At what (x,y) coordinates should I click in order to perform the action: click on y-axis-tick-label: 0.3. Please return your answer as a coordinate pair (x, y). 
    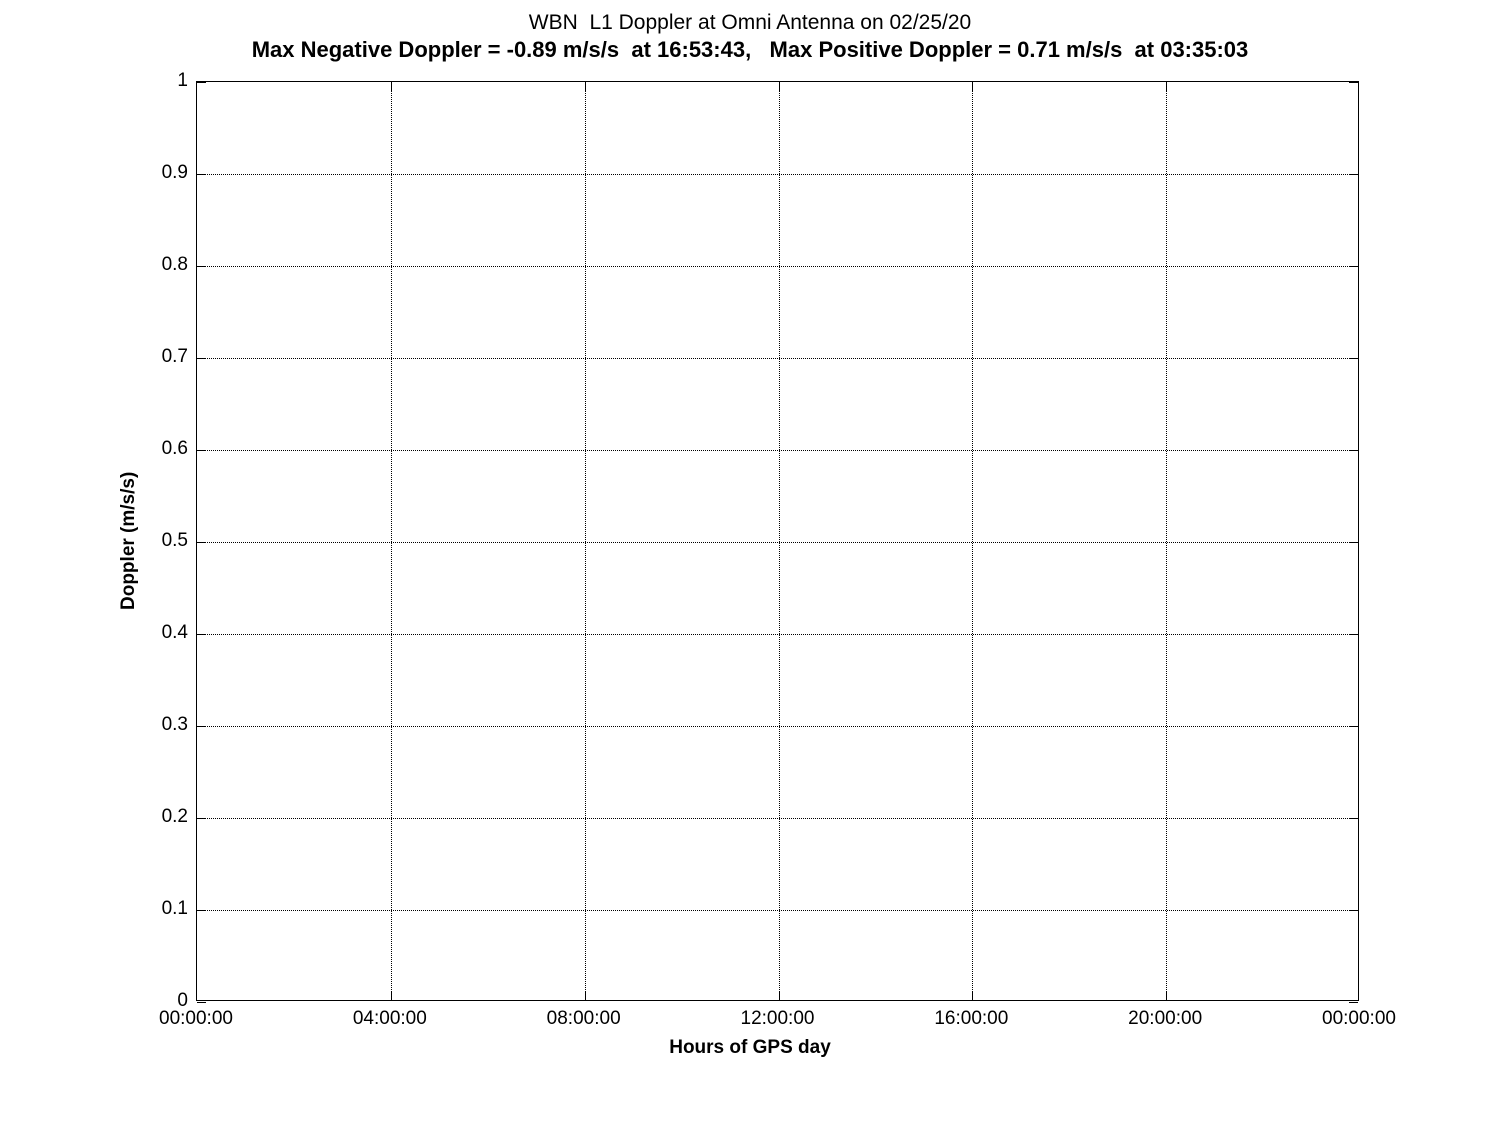
    Looking at the image, I should click on (174, 724).